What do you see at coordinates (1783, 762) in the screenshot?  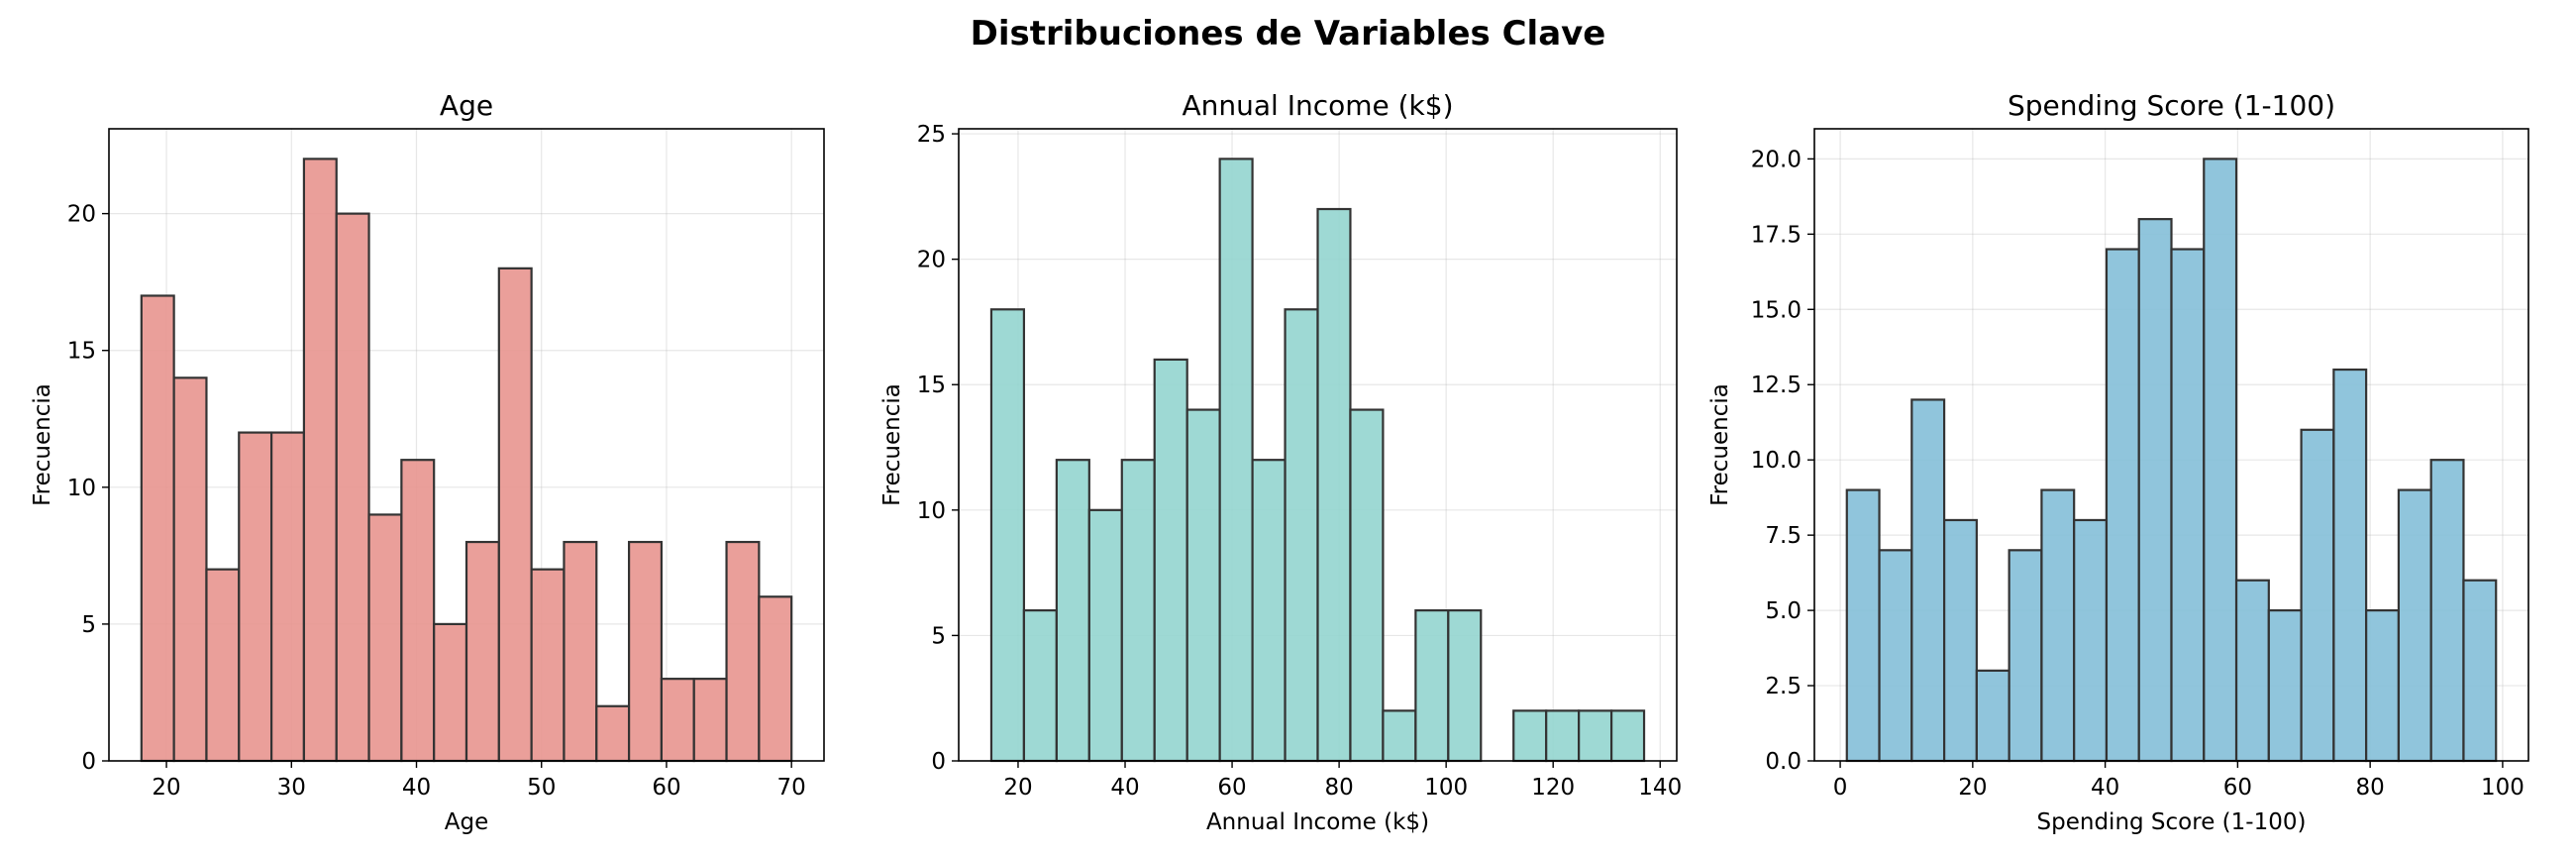 I see `y-tick-label: 0.0` at bounding box center [1783, 762].